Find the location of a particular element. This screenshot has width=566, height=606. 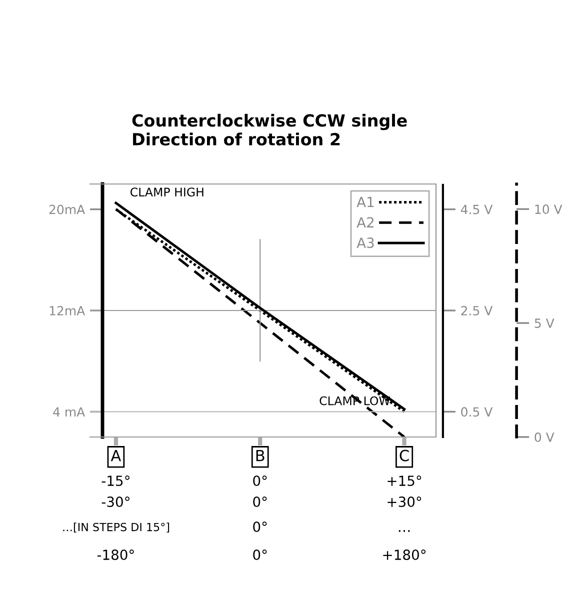

text: …[IN STEPS DI 15°] is located at coordinates (116, 527).